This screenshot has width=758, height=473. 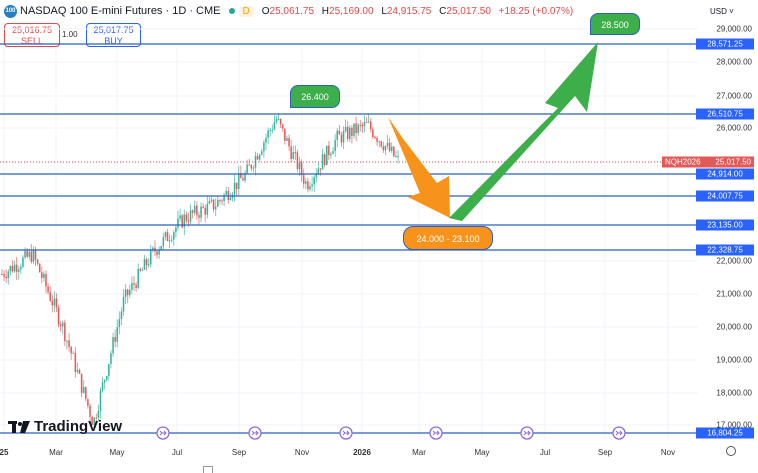 What do you see at coordinates (725, 225) in the screenshot?
I see `level-price-tag: 23,135.00` at bounding box center [725, 225].